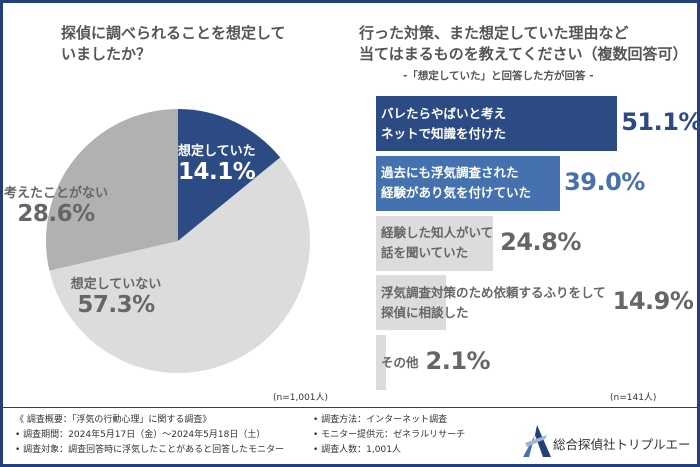 The image size is (700, 467). I want to click on bar-title-line-2: 当てはまるものを教えてください（複数回答可）, so click(523, 54).